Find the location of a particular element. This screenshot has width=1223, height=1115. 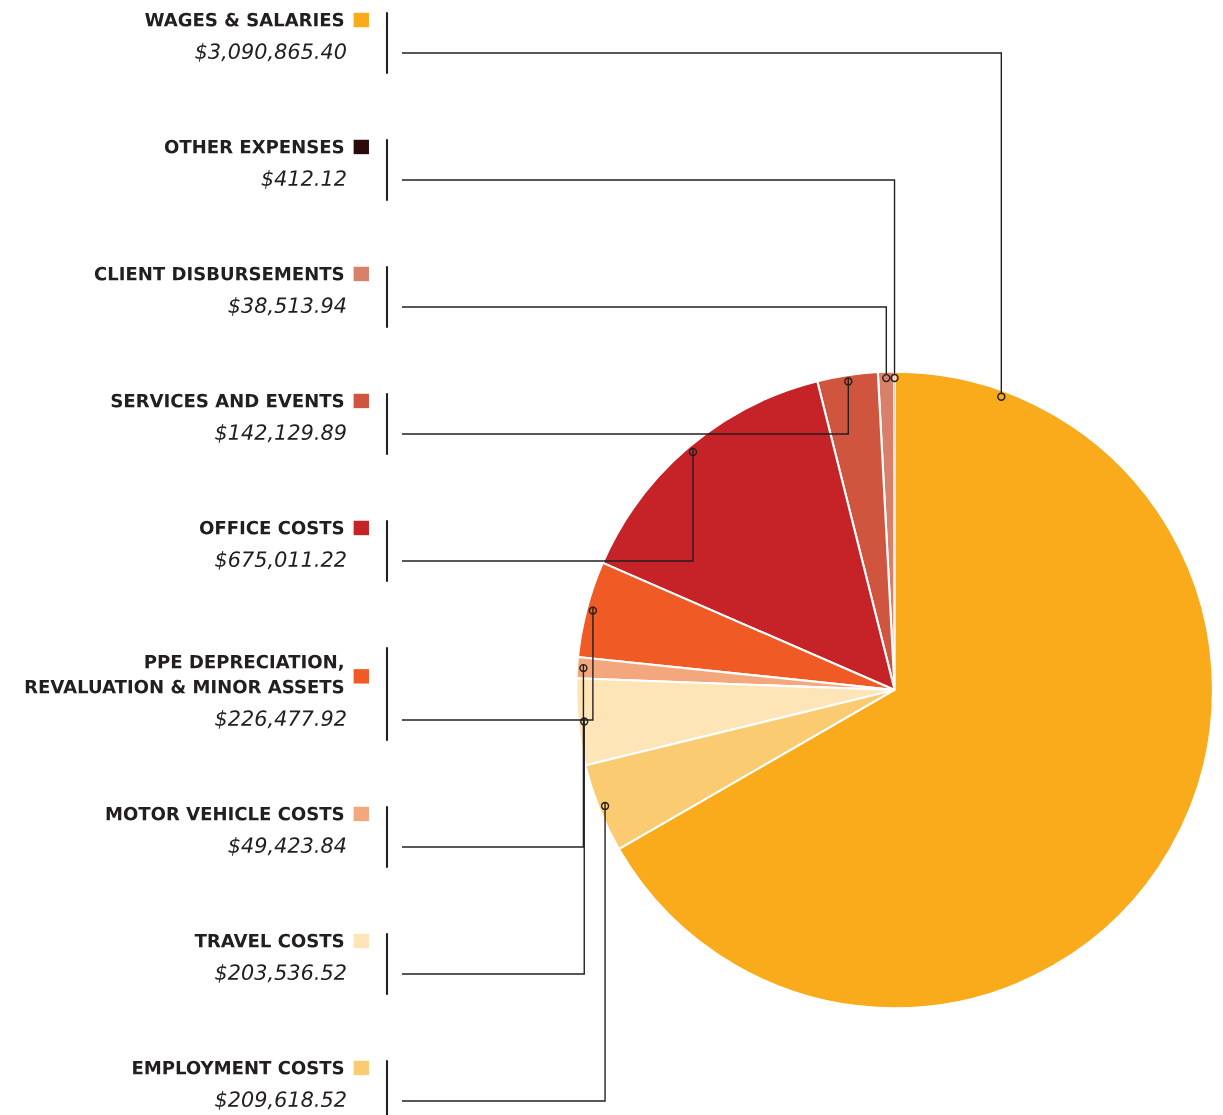

legend-label: TRAVEL COSTS is located at coordinates (269, 940).